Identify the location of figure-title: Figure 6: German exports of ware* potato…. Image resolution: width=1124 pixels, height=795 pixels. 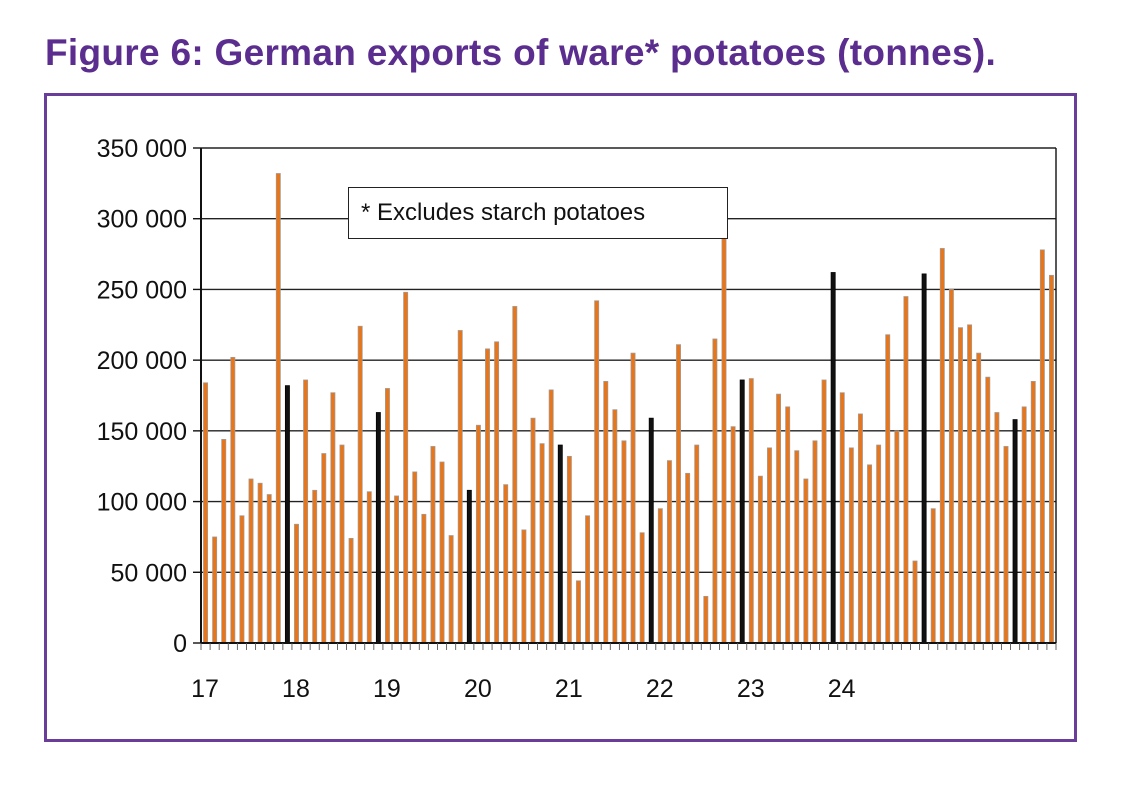
(521, 52).